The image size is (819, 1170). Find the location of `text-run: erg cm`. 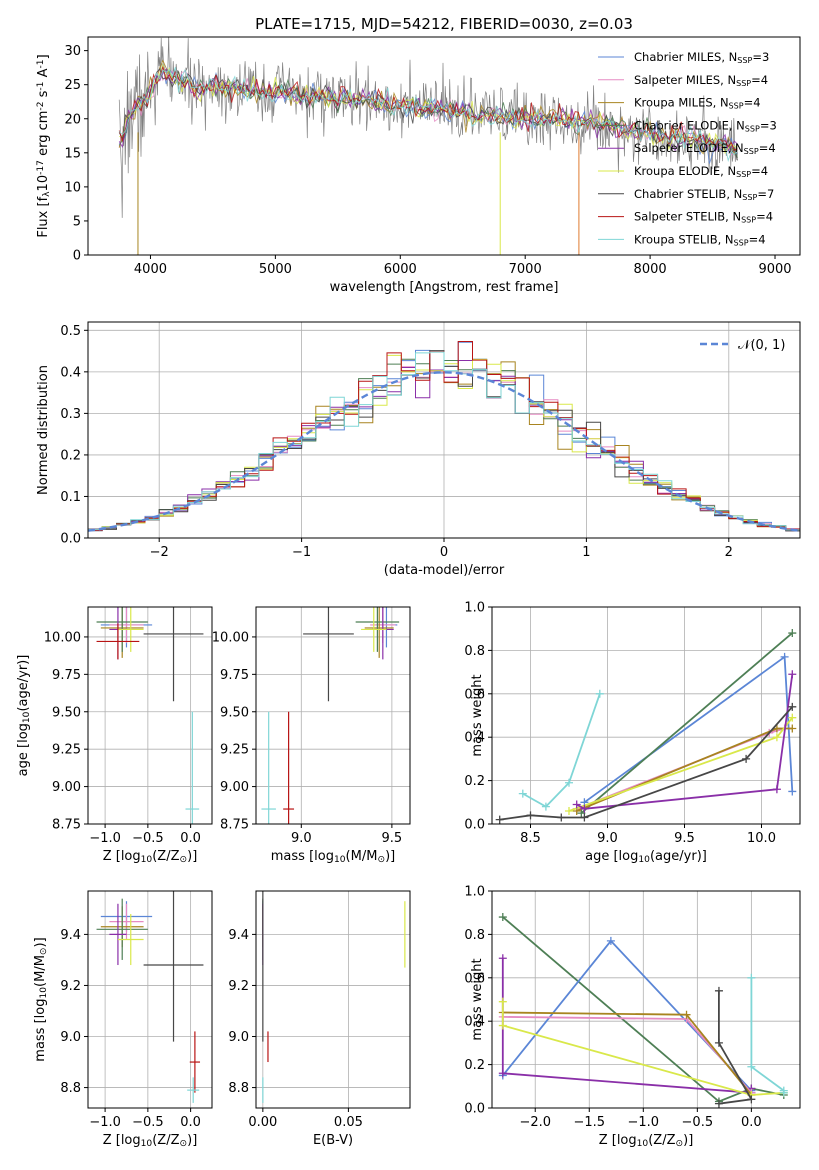

text-run: erg cm is located at coordinates (43, 135).